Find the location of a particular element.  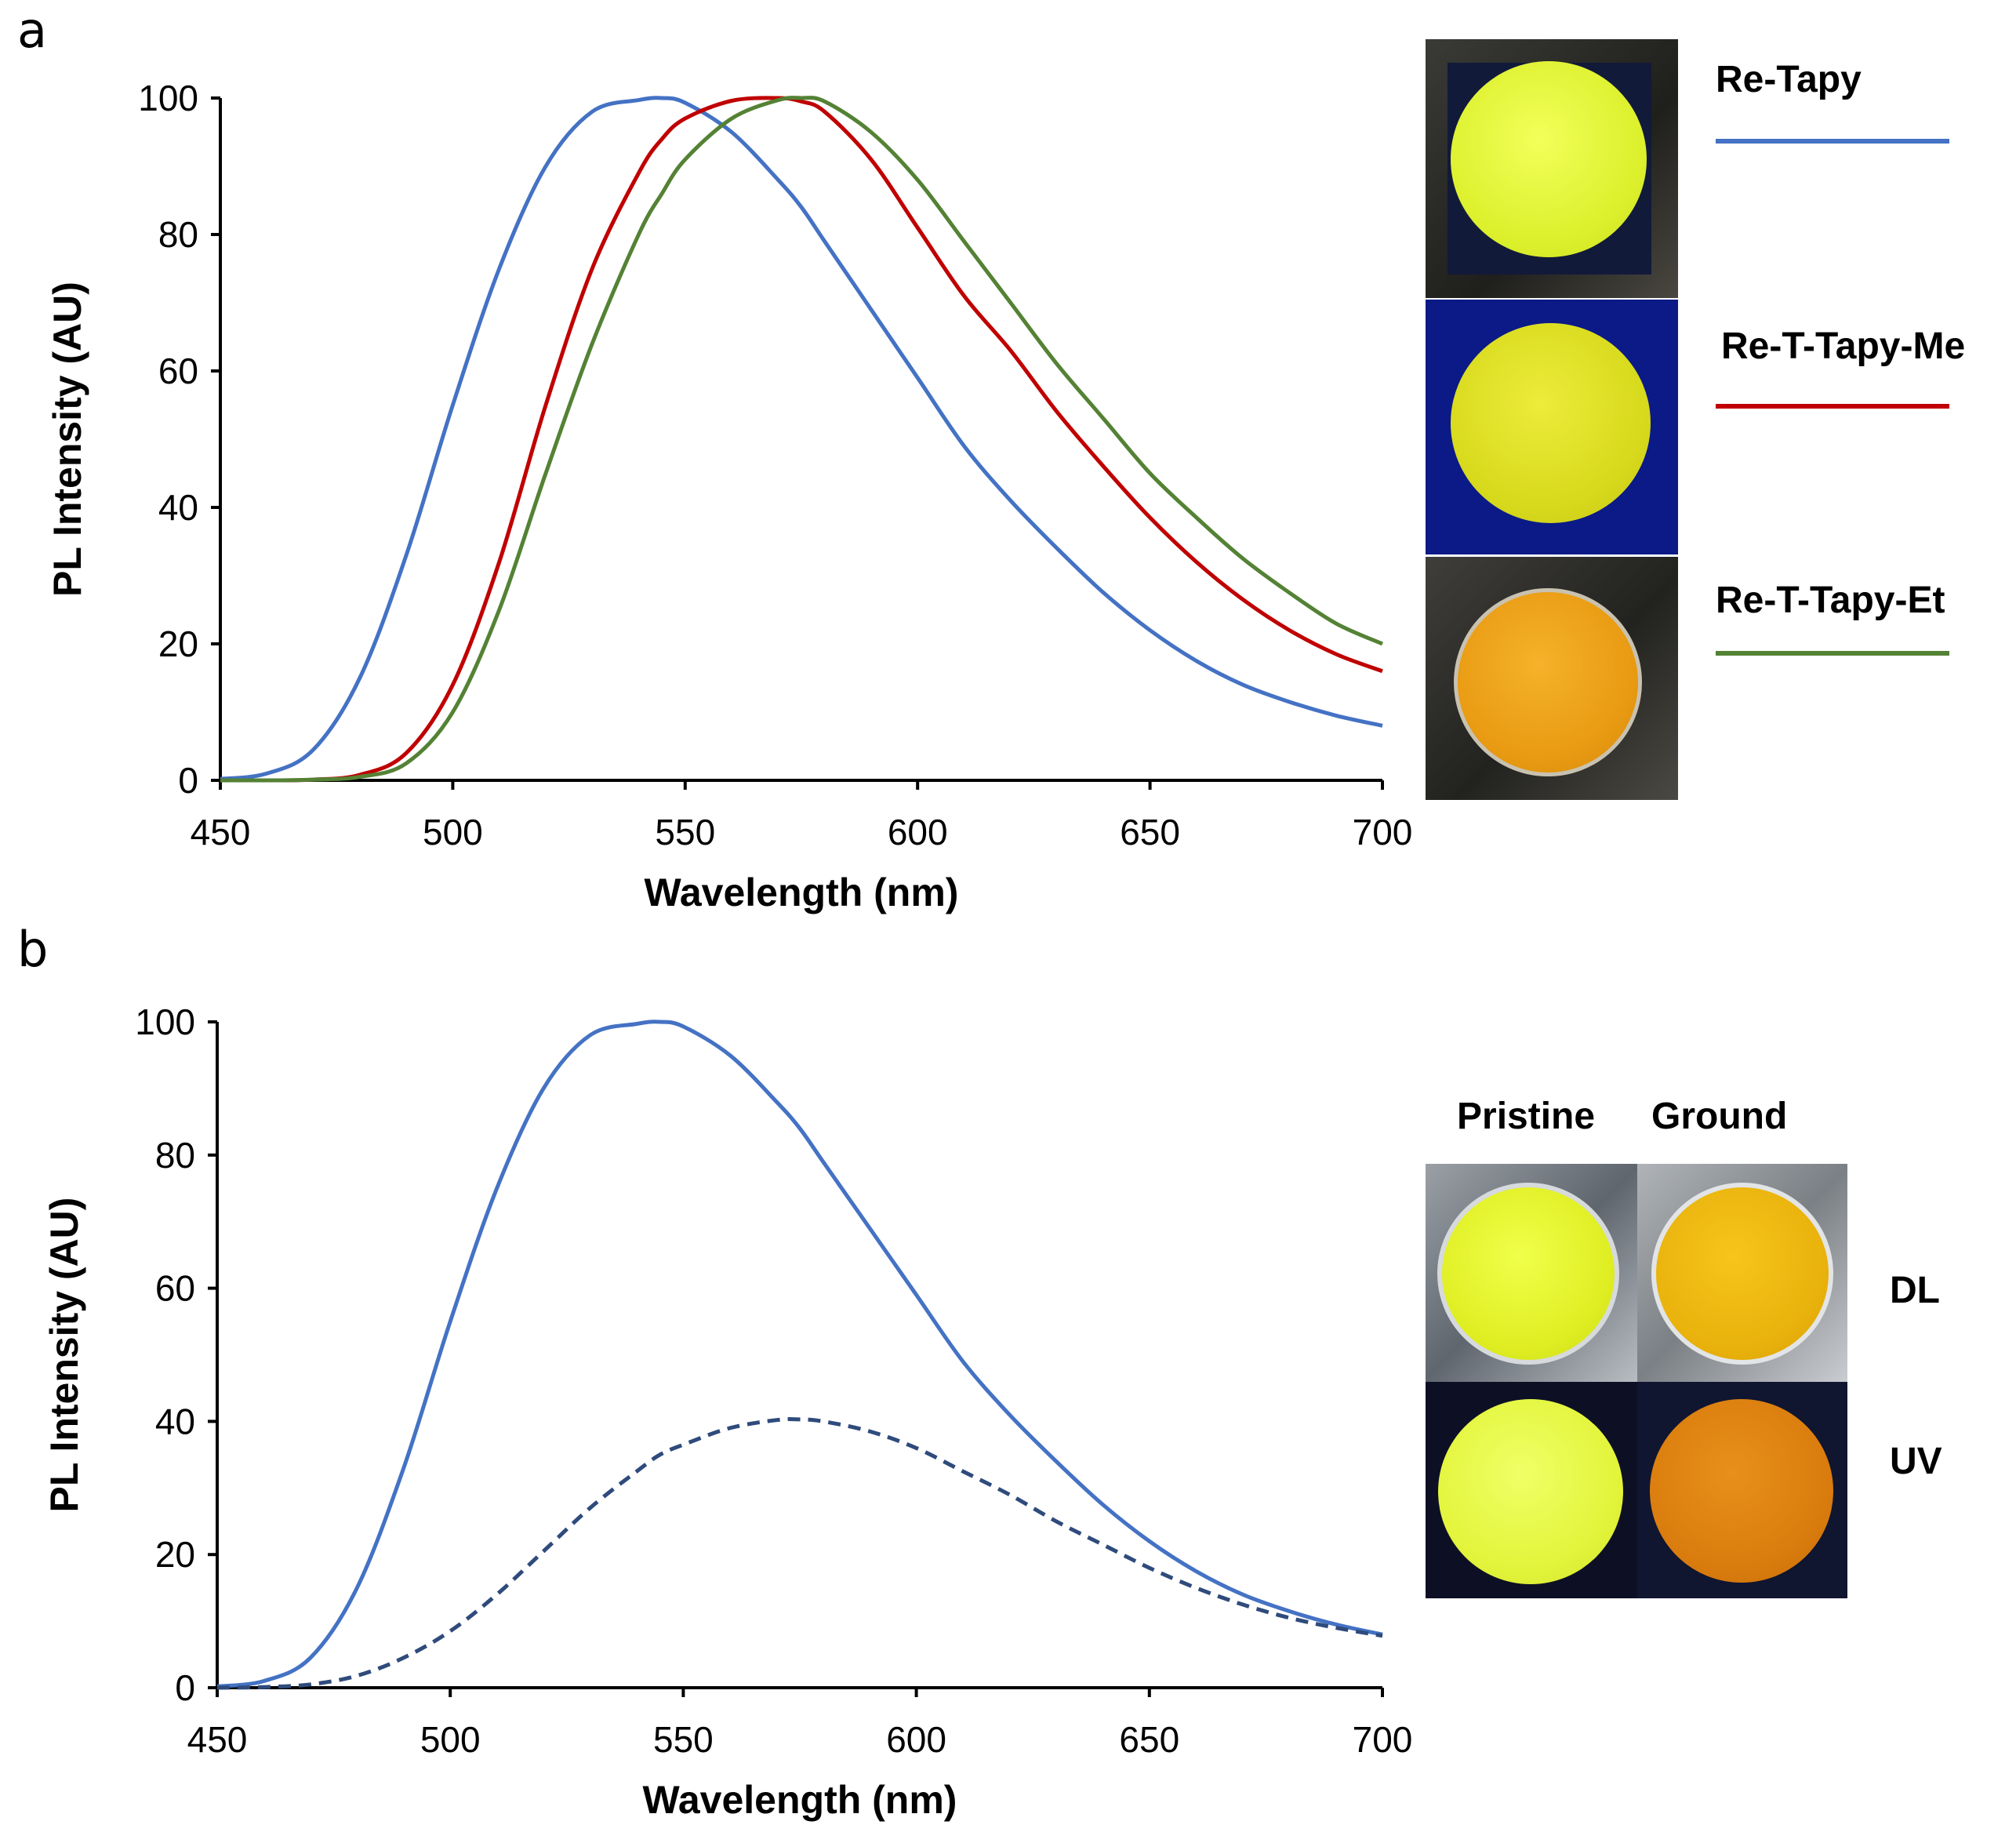

legend-label: Re-T-Tapy-Me is located at coordinates (1843, 346).